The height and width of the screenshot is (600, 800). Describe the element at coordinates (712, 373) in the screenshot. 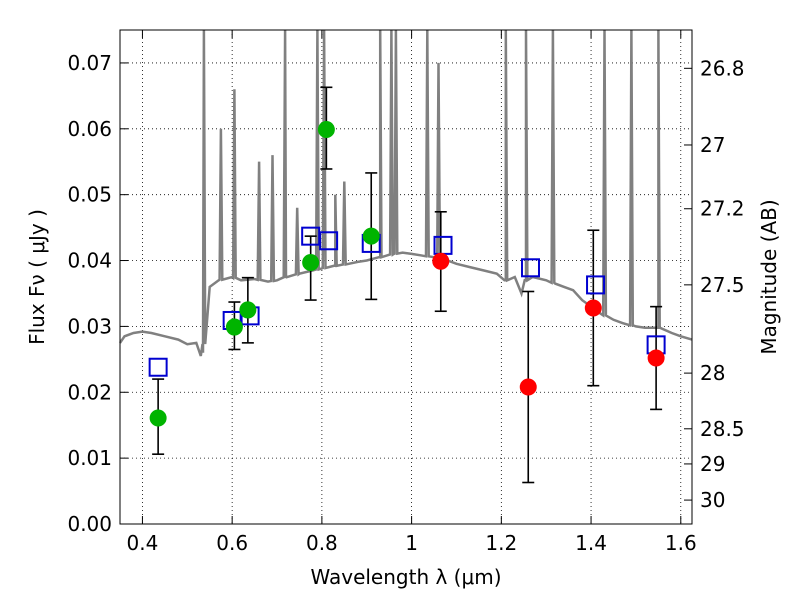

I see `y2-tick-label: 28` at that location.